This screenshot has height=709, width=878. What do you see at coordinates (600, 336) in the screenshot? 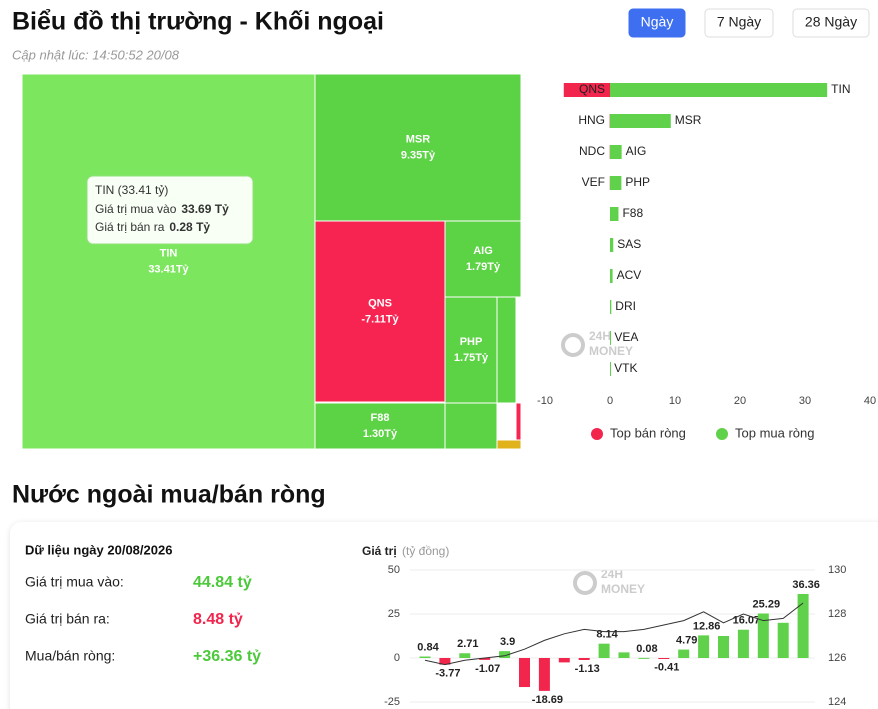
I see `watermark-text: 24H` at bounding box center [600, 336].